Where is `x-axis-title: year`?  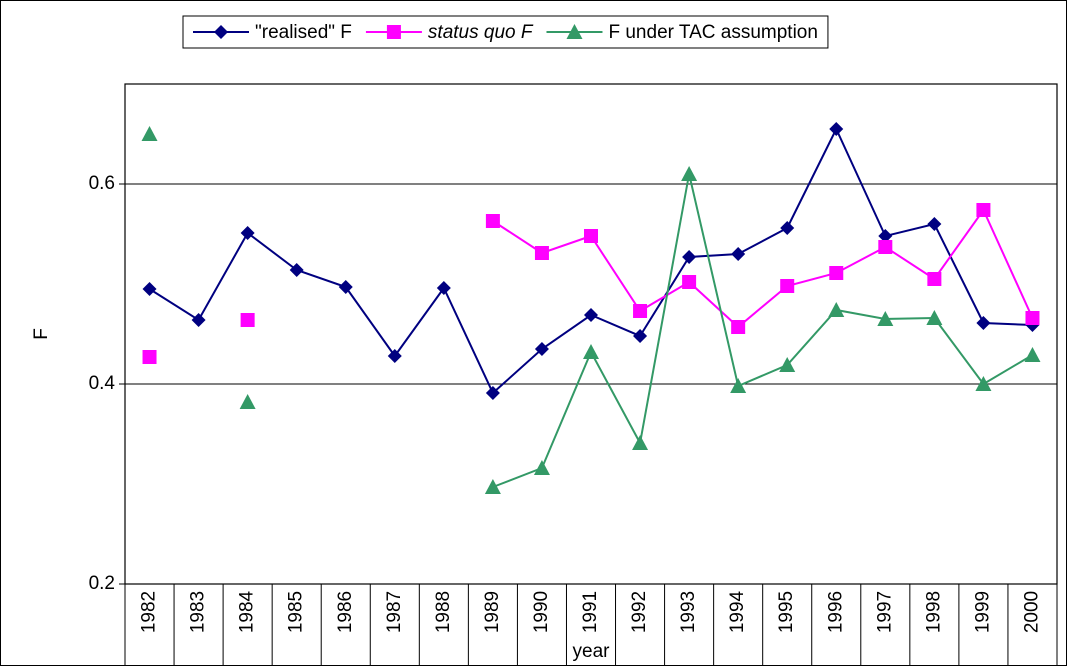
x-axis-title: year is located at coordinates (592, 651).